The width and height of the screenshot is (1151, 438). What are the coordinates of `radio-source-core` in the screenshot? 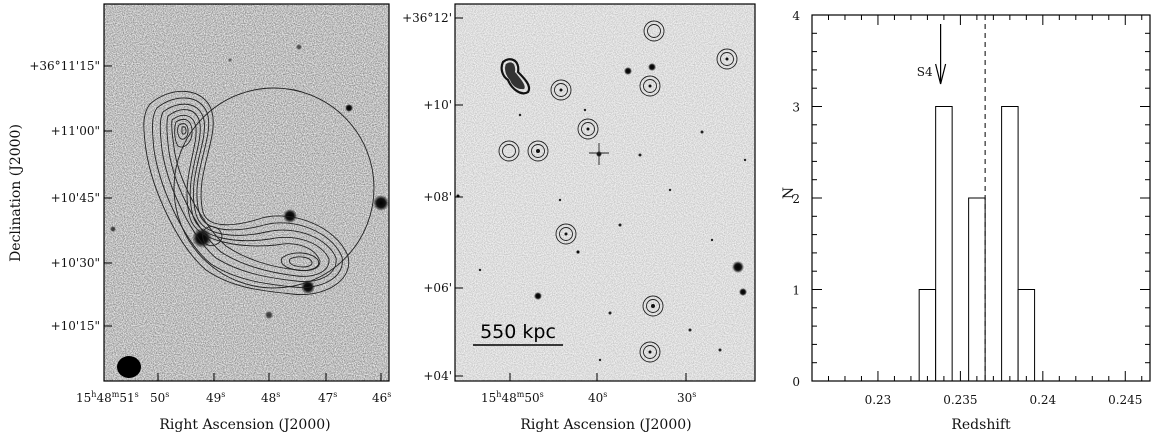 It's located at (515, 76).